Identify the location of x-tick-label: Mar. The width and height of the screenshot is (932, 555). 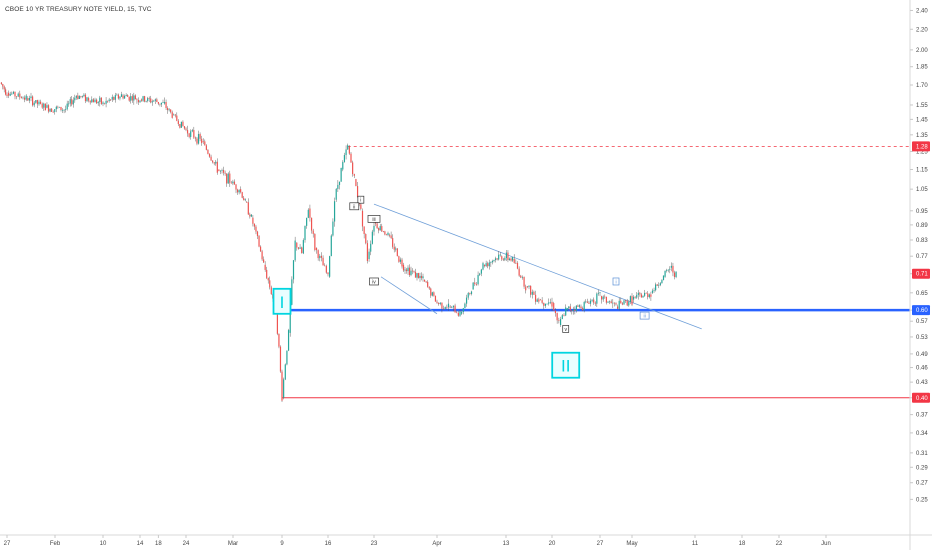
(233, 544).